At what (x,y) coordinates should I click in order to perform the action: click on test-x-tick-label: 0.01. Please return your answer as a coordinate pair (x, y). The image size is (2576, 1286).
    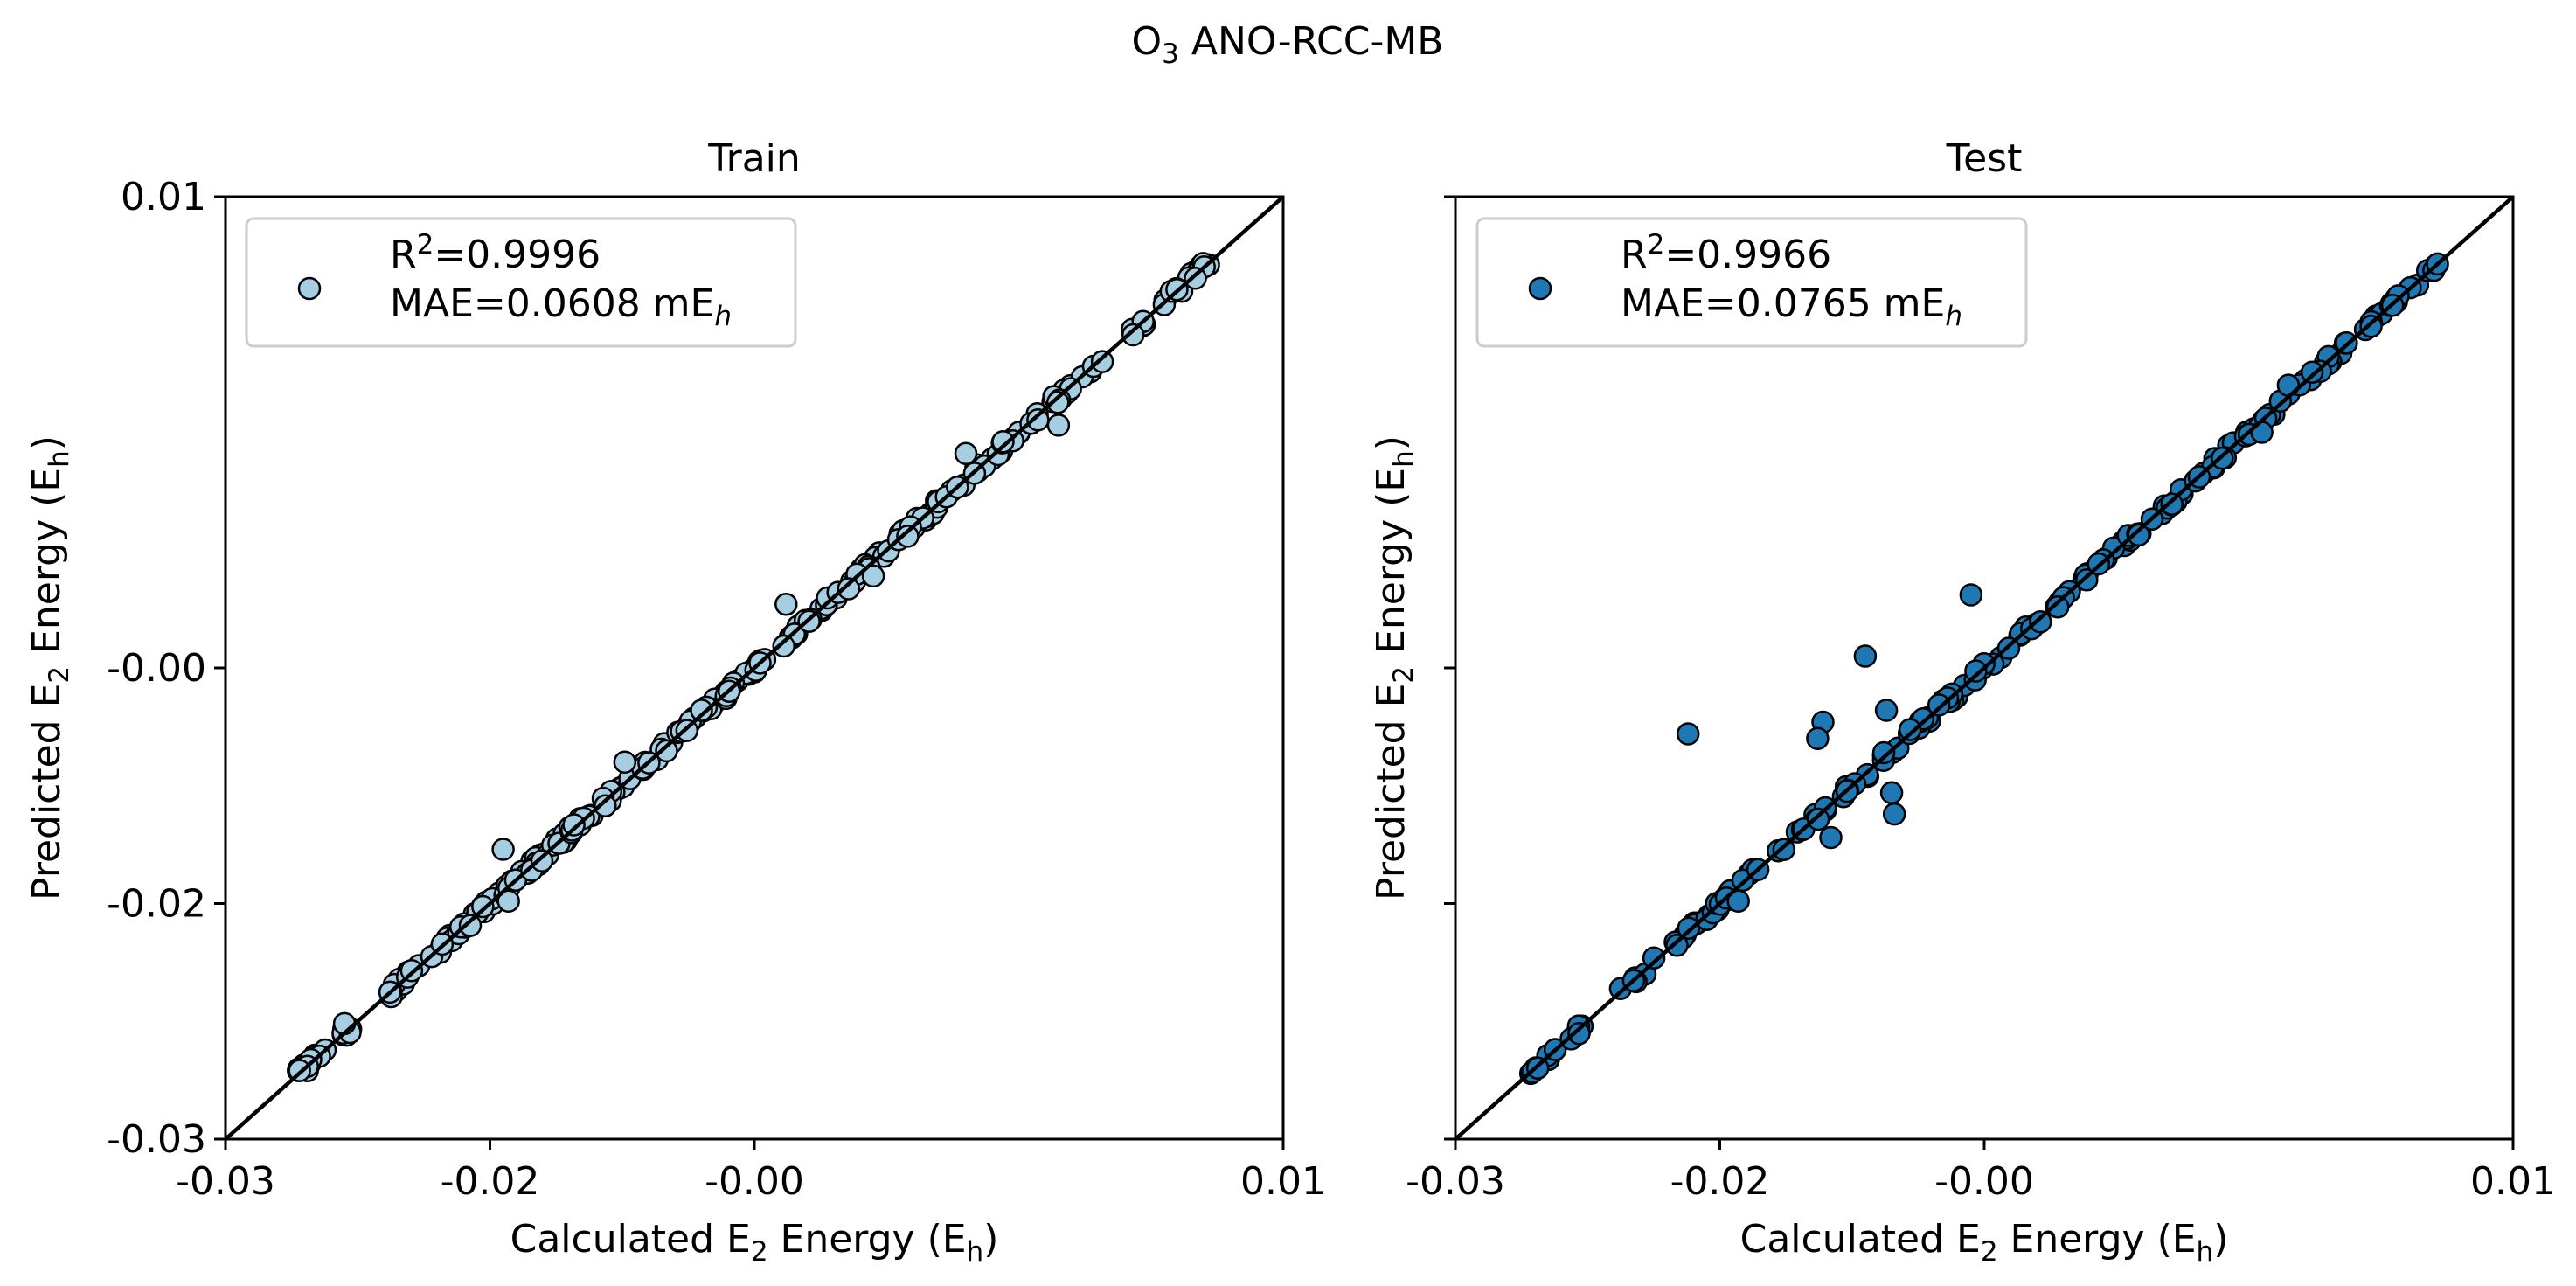
    Looking at the image, I should click on (2513, 1181).